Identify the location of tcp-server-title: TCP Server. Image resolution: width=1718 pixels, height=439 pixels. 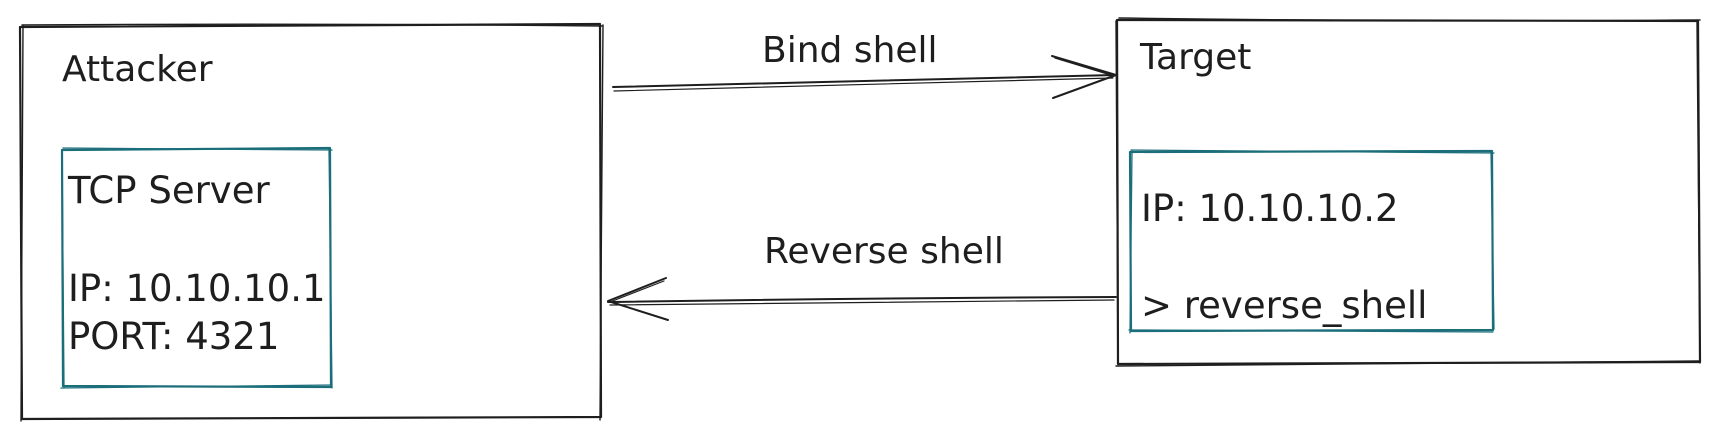
(169, 190).